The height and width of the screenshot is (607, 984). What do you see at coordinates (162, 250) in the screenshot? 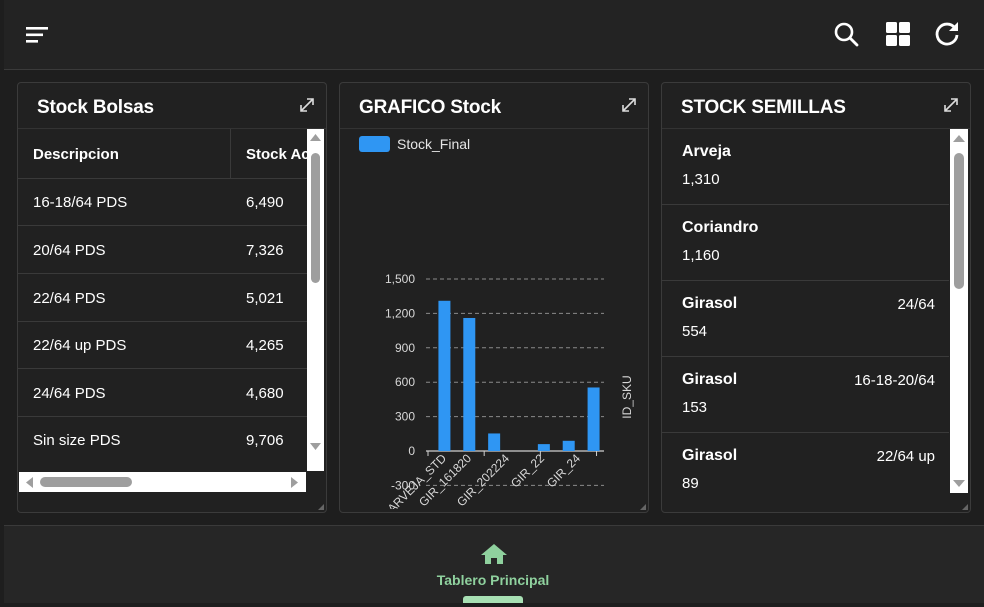
I see `table-row: 20/64 PDS 7,326` at bounding box center [162, 250].